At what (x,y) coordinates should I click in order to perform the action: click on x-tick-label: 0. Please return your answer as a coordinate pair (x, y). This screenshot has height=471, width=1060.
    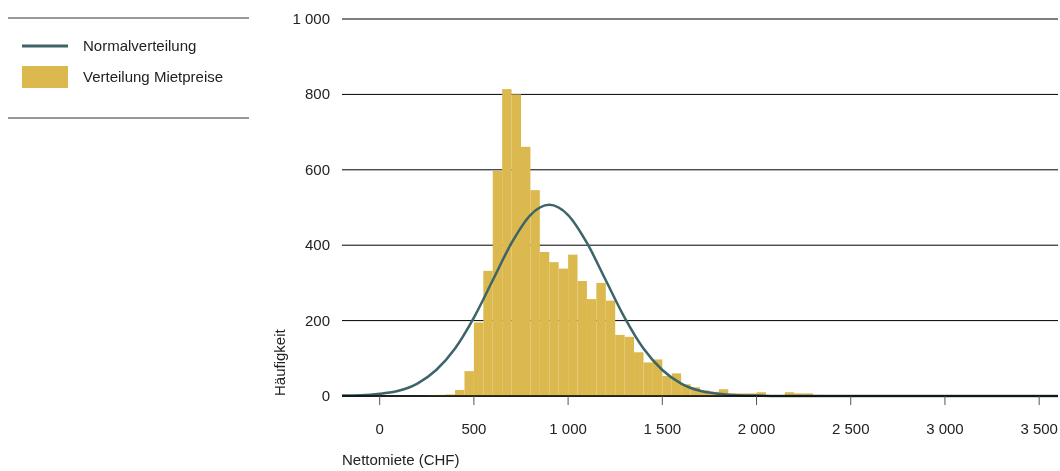
    Looking at the image, I should click on (379, 428).